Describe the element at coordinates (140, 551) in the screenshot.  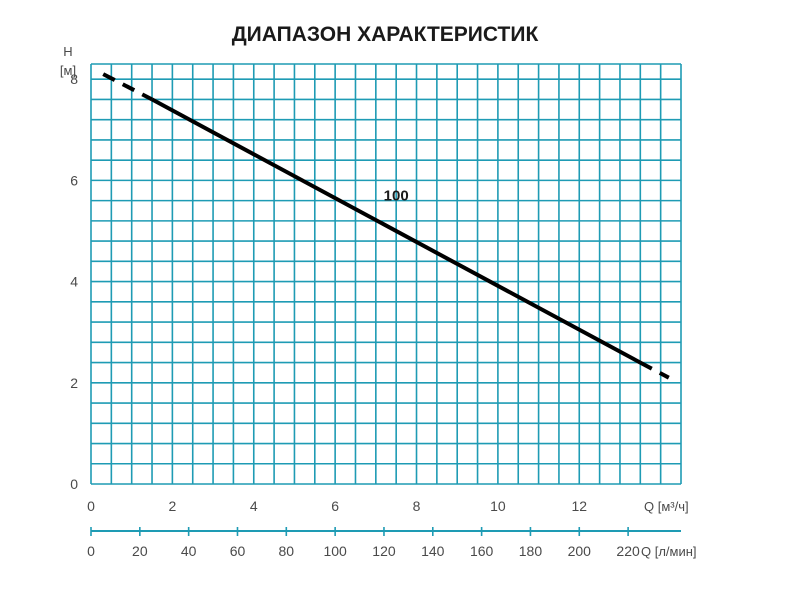
I see `secondary-x-tick-label: 20` at that location.